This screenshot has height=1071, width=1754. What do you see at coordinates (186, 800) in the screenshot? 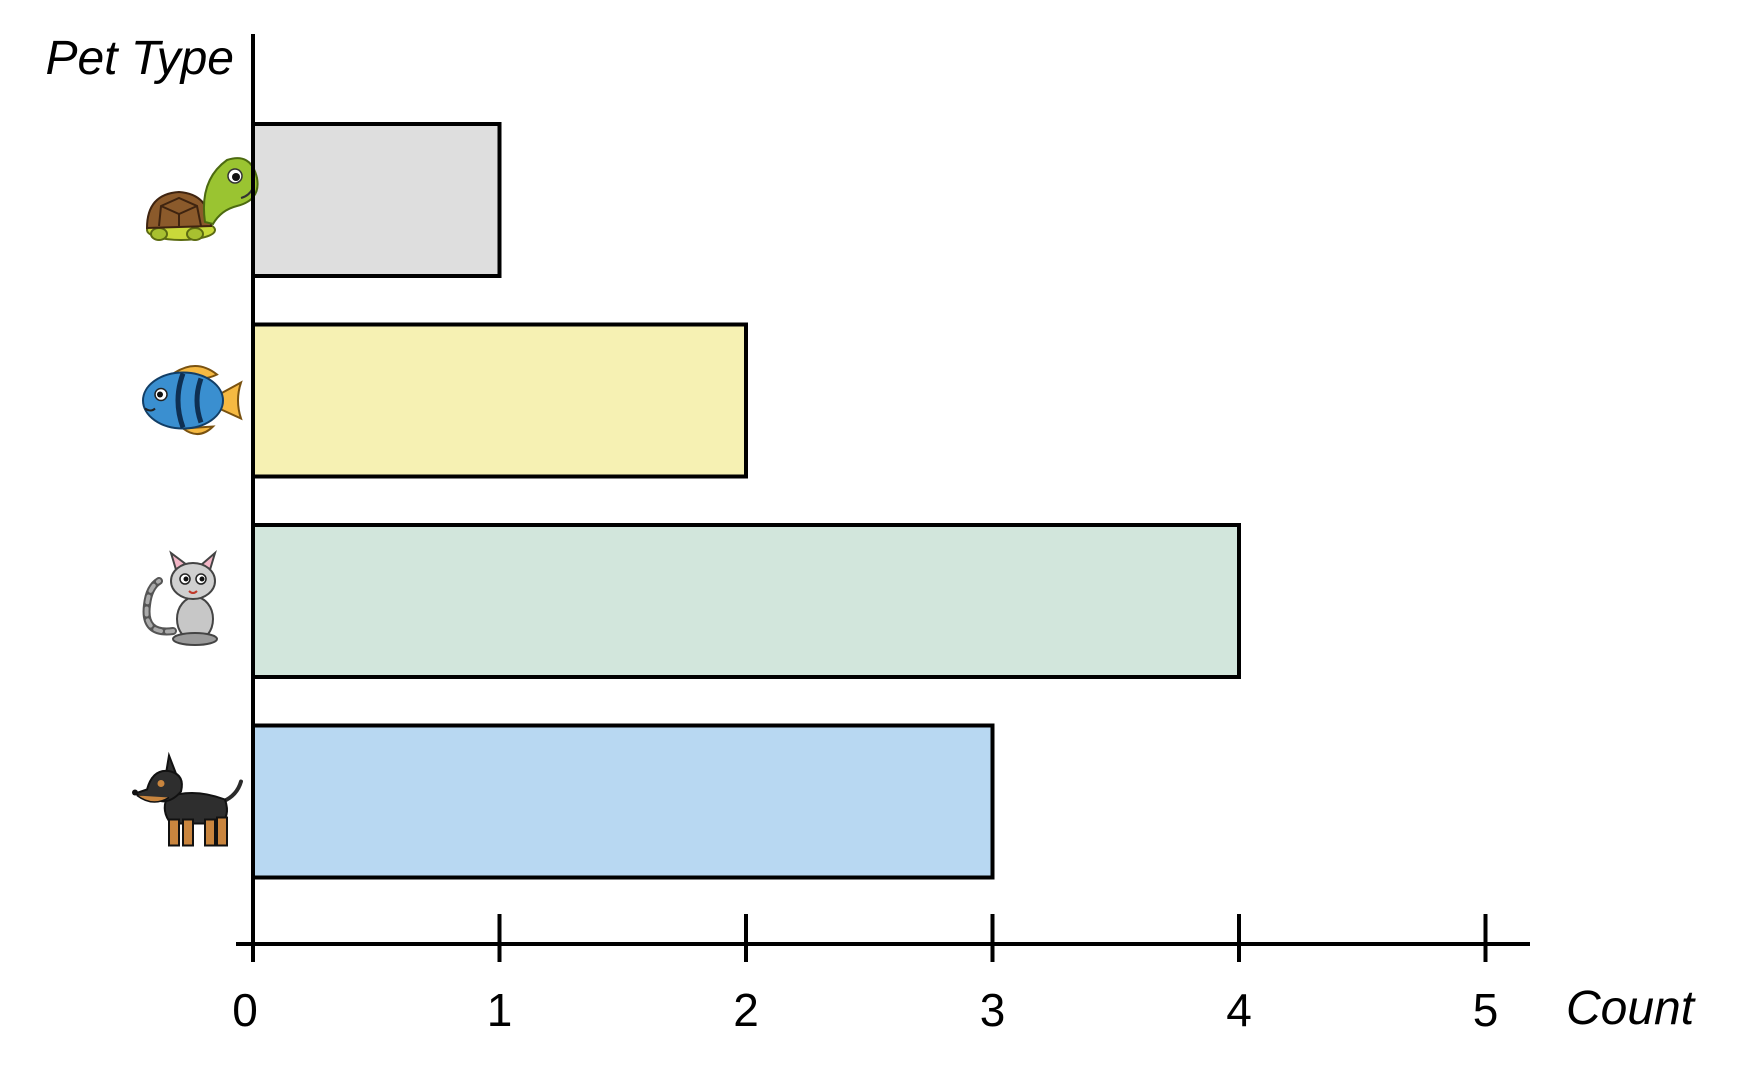
I see `dog-icon` at bounding box center [186, 800].